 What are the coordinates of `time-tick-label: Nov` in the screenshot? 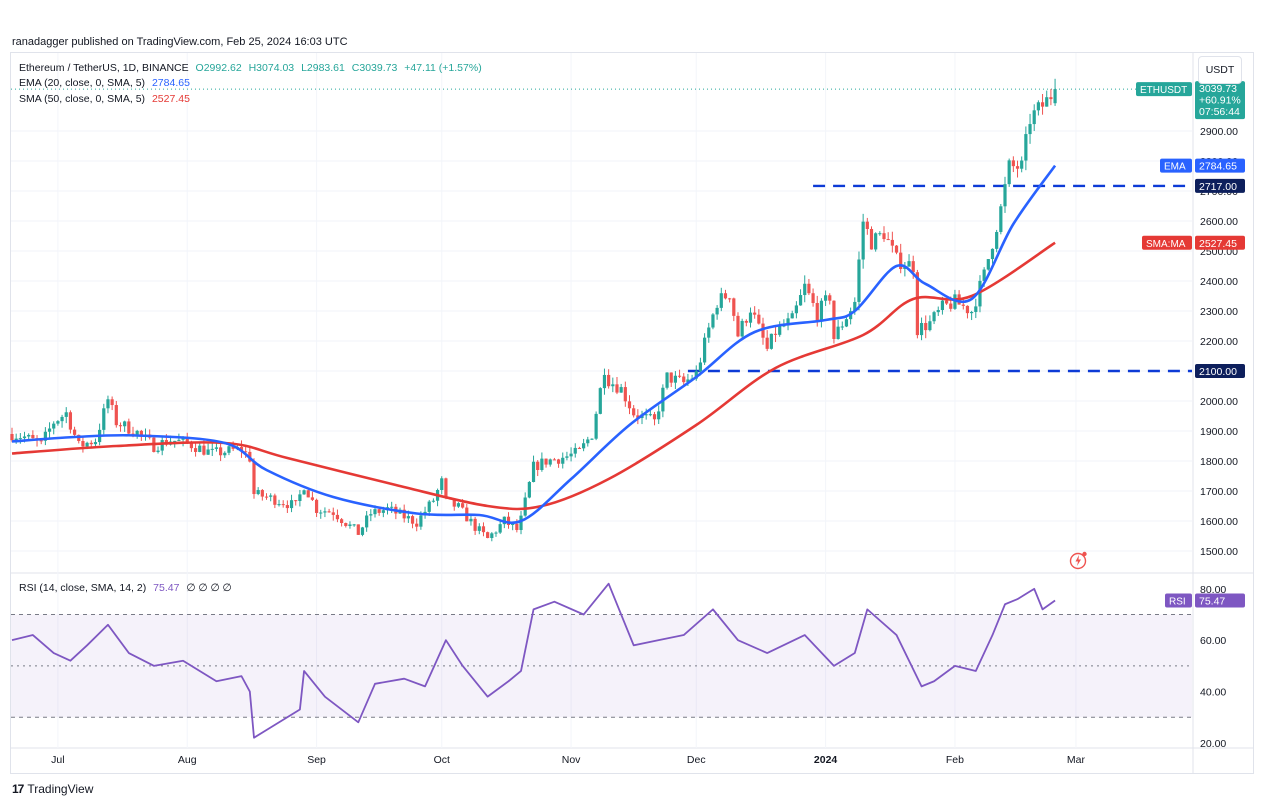 It's located at (571, 760).